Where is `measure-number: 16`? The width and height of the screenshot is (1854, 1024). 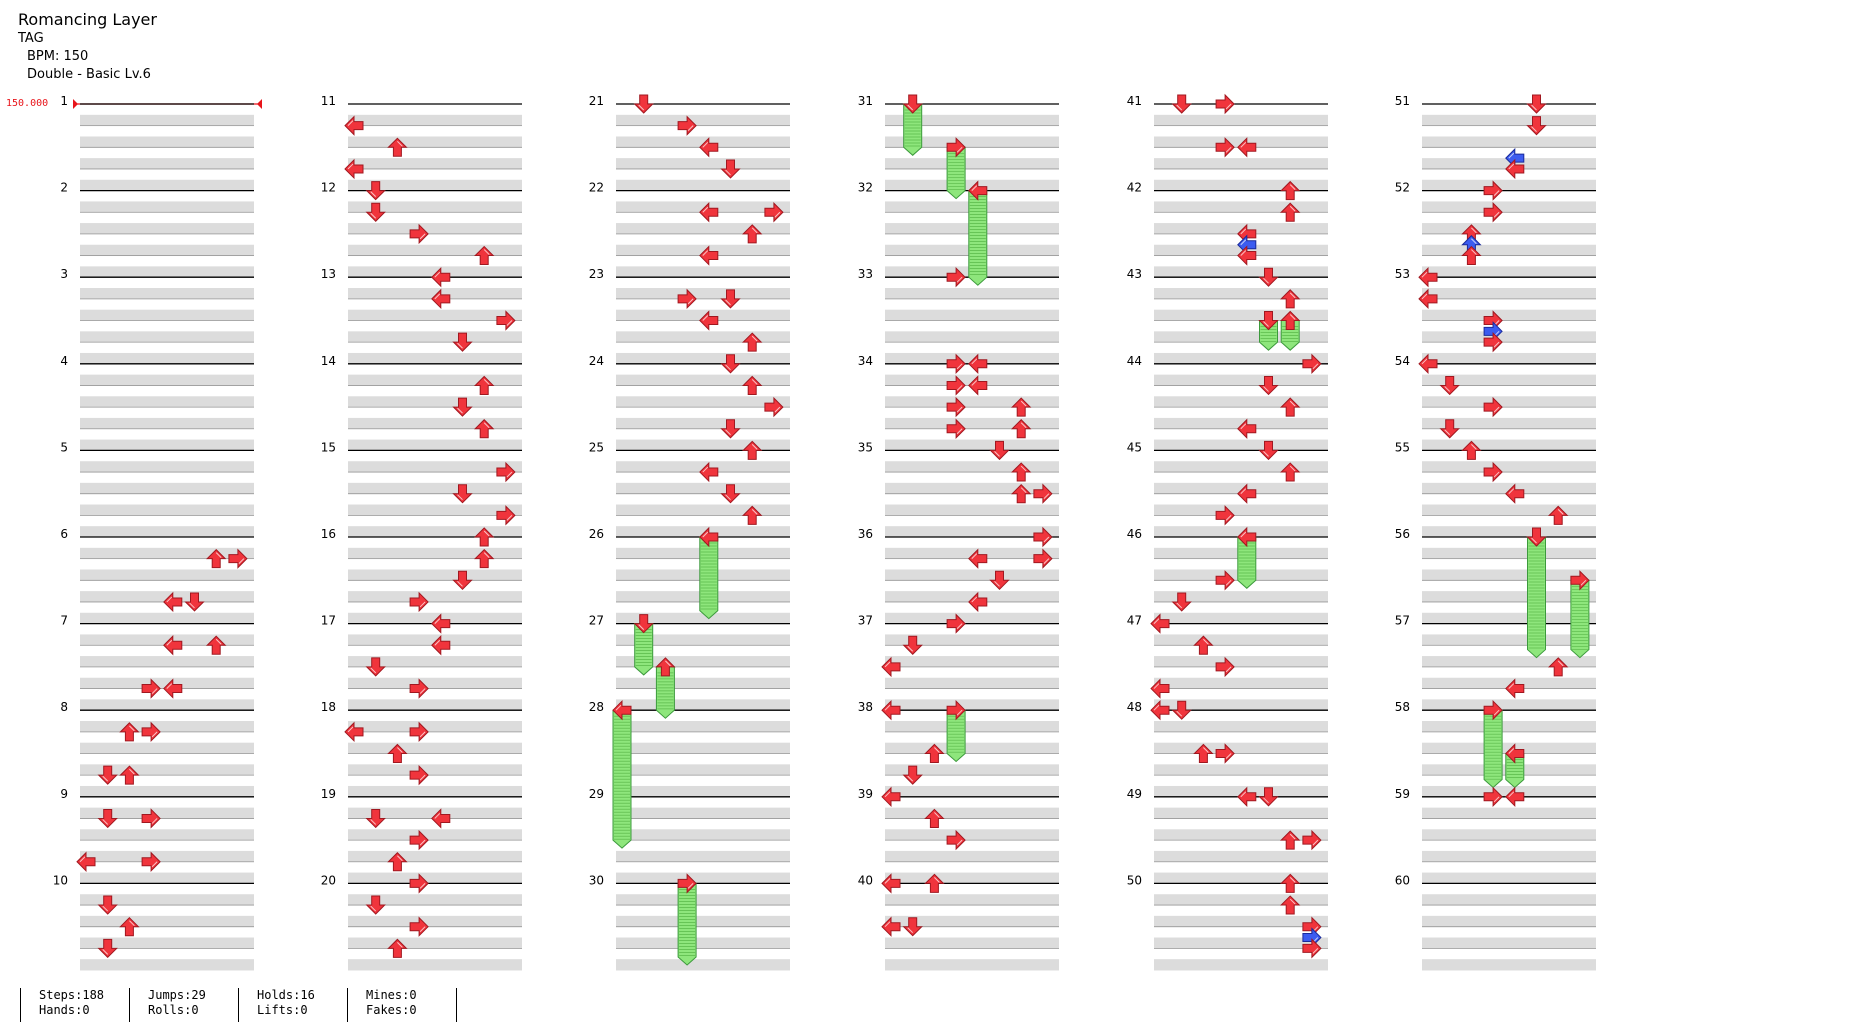 measure-number: 16 is located at coordinates (328, 534).